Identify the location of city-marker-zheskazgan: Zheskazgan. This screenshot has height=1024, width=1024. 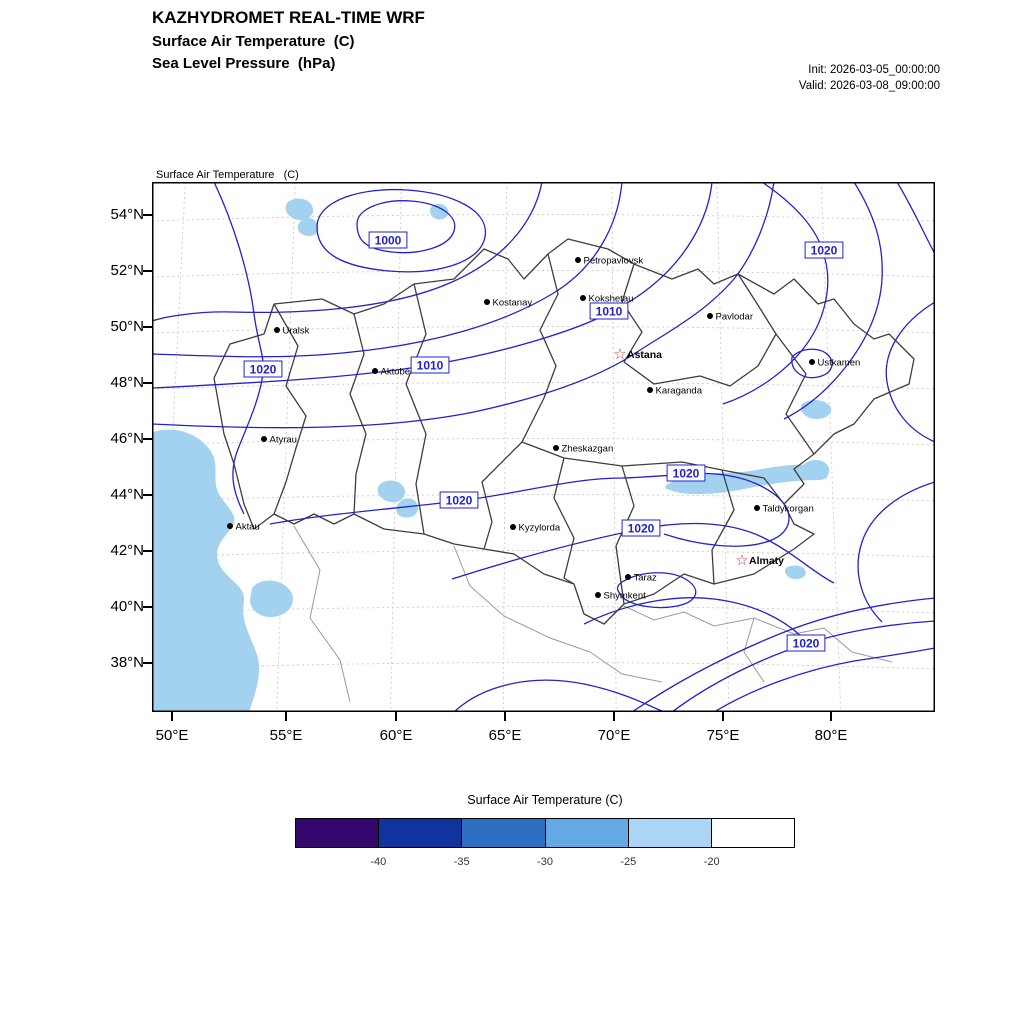
(583, 449).